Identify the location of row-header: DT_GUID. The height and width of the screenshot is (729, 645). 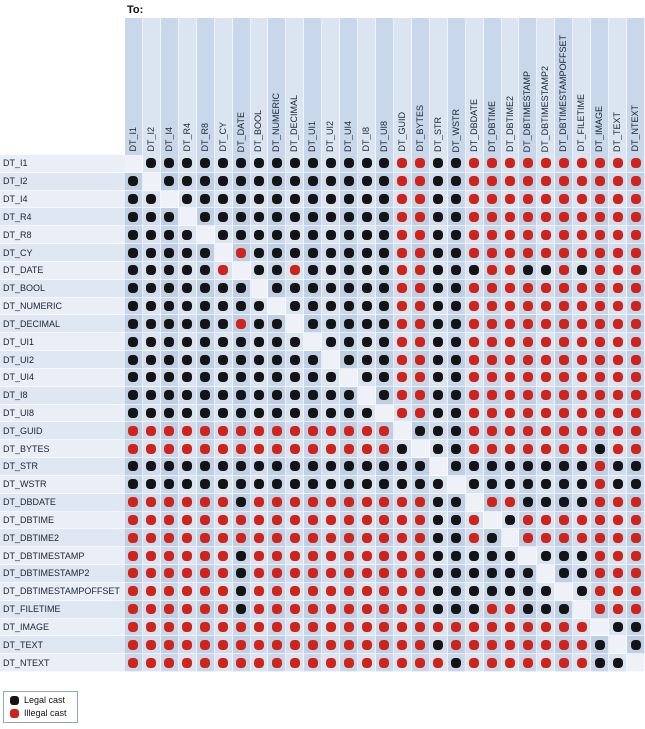
(62, 431).